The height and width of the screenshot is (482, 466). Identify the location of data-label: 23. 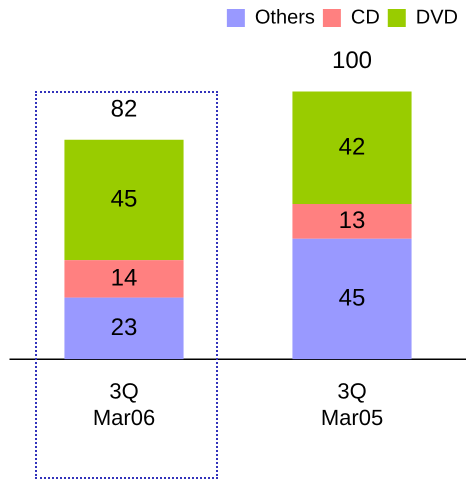
(124, 328).